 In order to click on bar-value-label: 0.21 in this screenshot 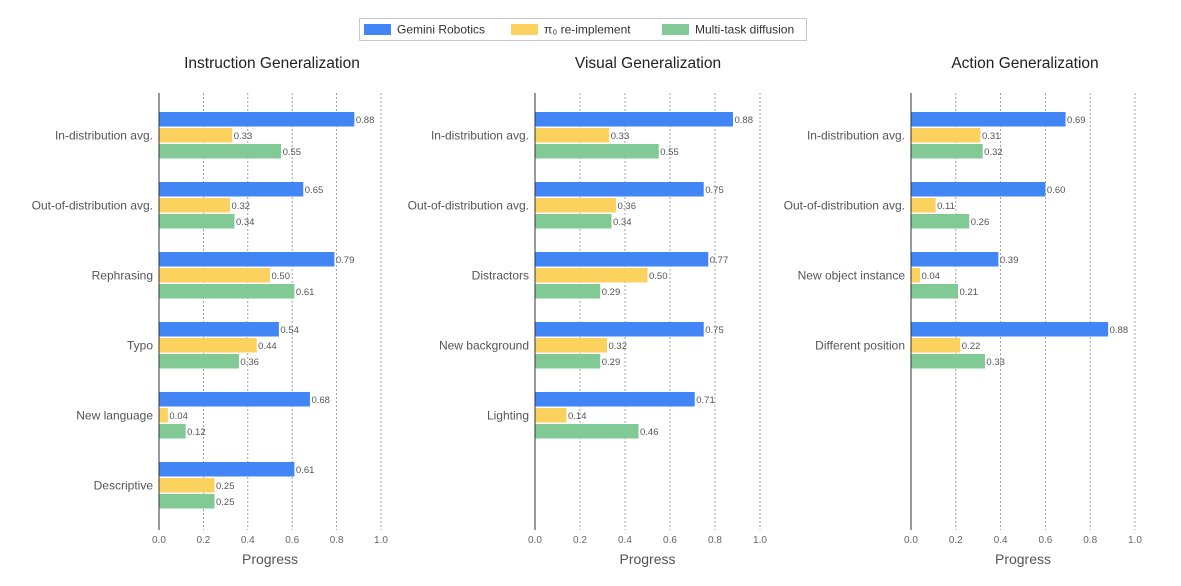, I will do `click(969, 292)`.